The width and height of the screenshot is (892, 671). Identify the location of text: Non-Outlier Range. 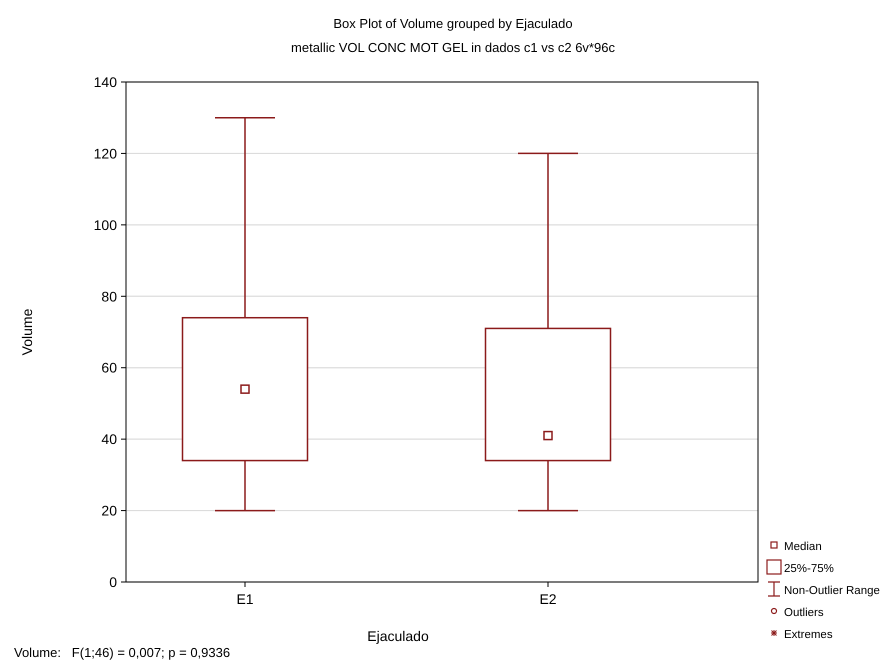
(832, 591).